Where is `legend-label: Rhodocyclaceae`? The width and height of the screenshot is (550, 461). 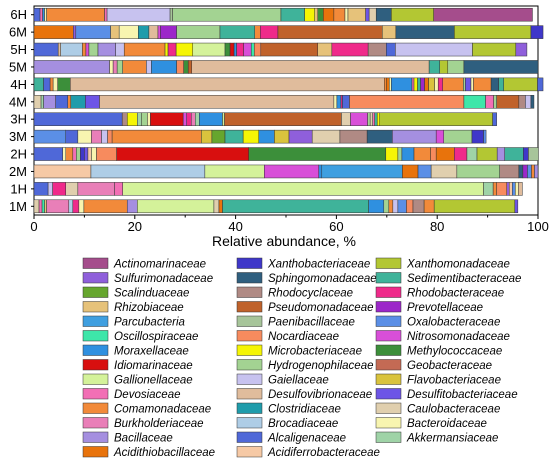 legend-label: Rhodocyclaceae is located at coordinates (310, 294).